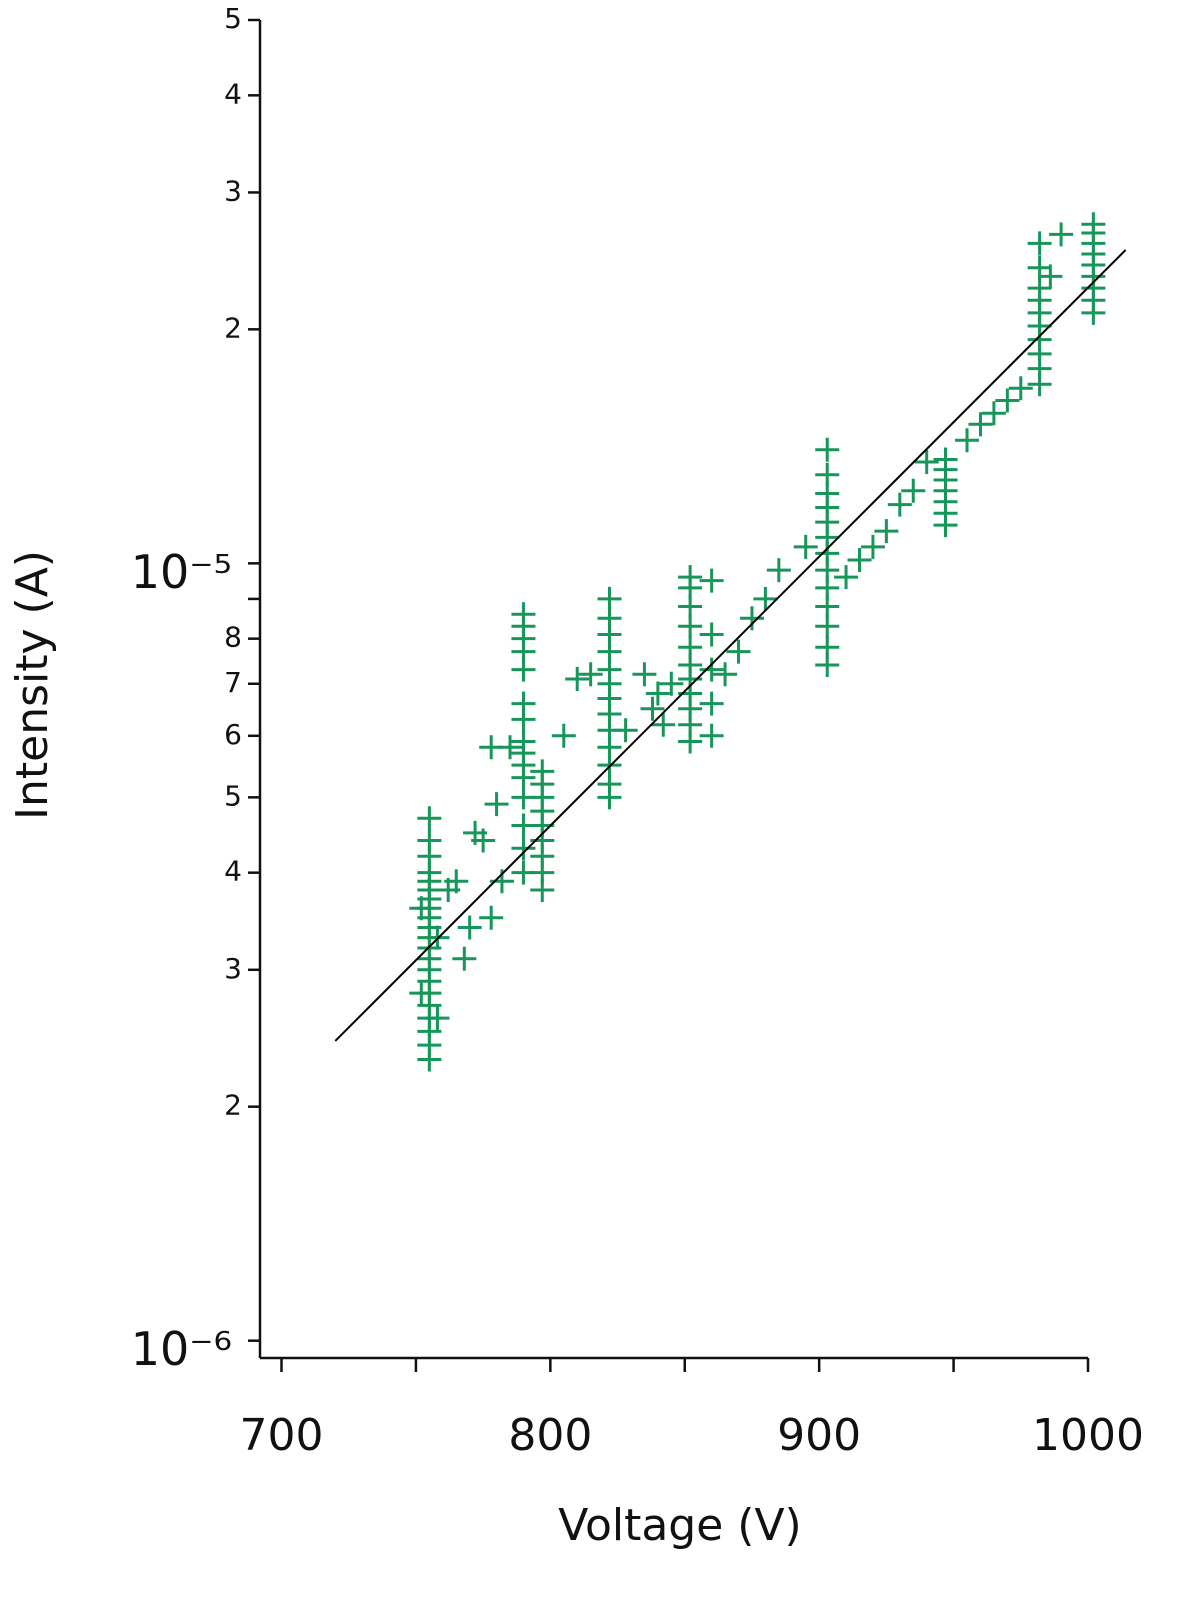 The width and height of the screenshot is (1200, 1615). I want to click on y-axis-label: Intensity (A), so click(32, 685).